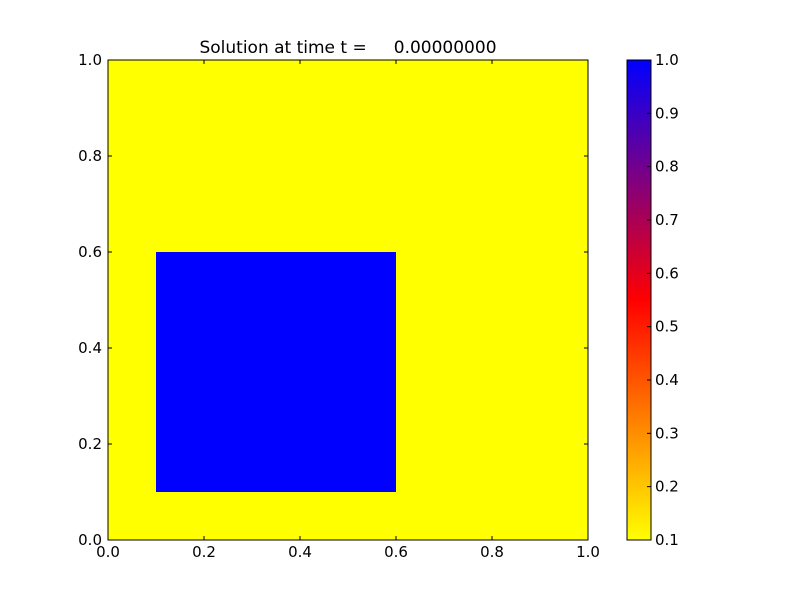 This screenshot has width=800, height=604. What do you see at coordinates (90, 444) in the screenshot?
I see `y-tick-label: 0.2` at bounding box center [90, 444].